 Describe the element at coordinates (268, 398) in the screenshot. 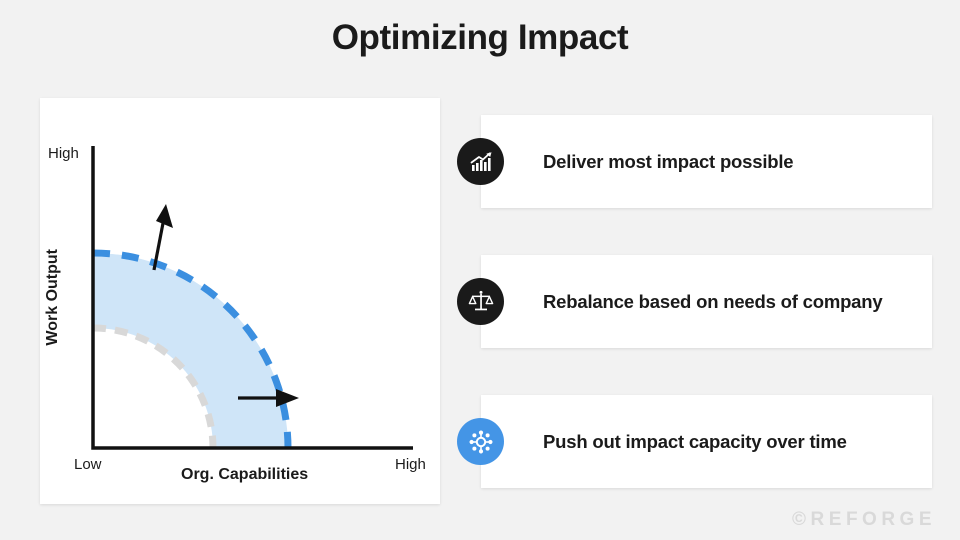

I see `right-arrow-annotation` at that location.